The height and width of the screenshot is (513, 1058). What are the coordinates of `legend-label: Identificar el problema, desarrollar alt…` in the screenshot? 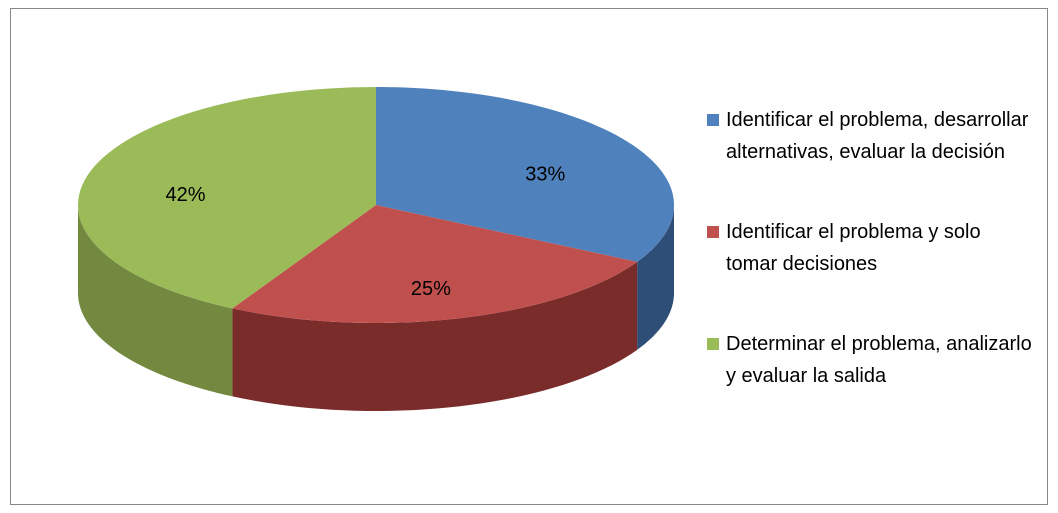 It's located at (877, 136).